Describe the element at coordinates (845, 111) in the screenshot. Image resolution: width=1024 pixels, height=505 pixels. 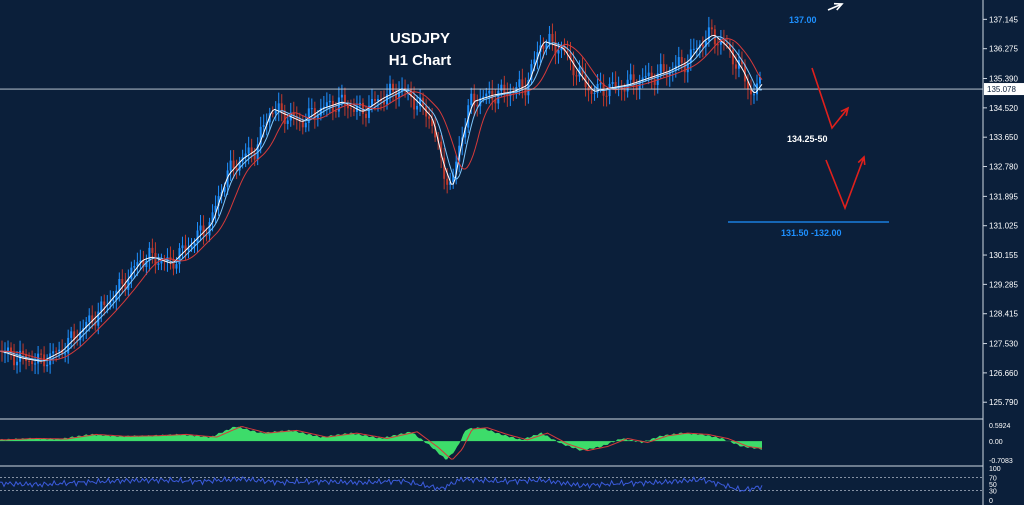
I see `support-projection-arrow-head` at that location.